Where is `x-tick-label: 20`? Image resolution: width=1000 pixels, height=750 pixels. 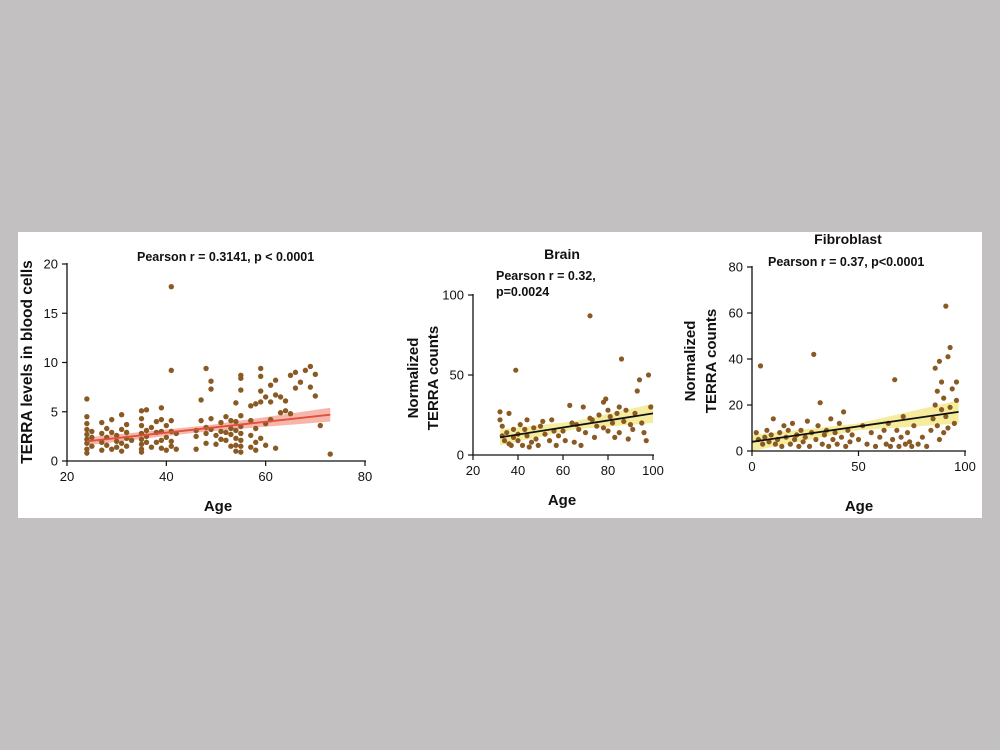
x-tick-label: 20 is located at coordinates (67, 476).